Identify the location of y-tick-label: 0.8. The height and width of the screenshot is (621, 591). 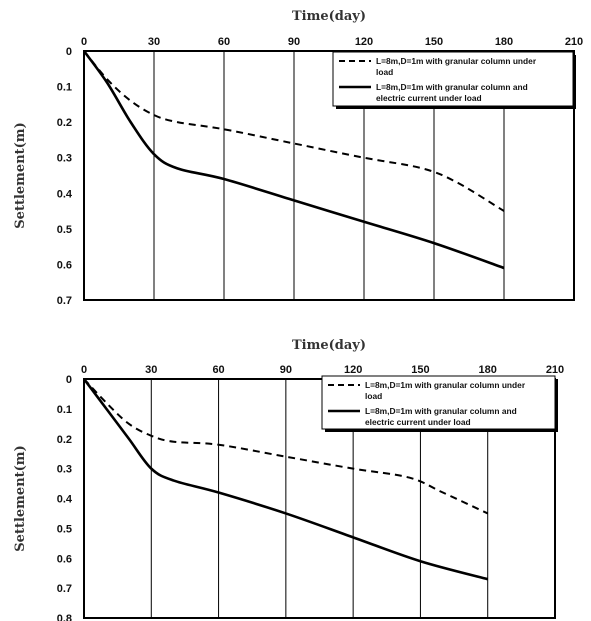
(64, 617).